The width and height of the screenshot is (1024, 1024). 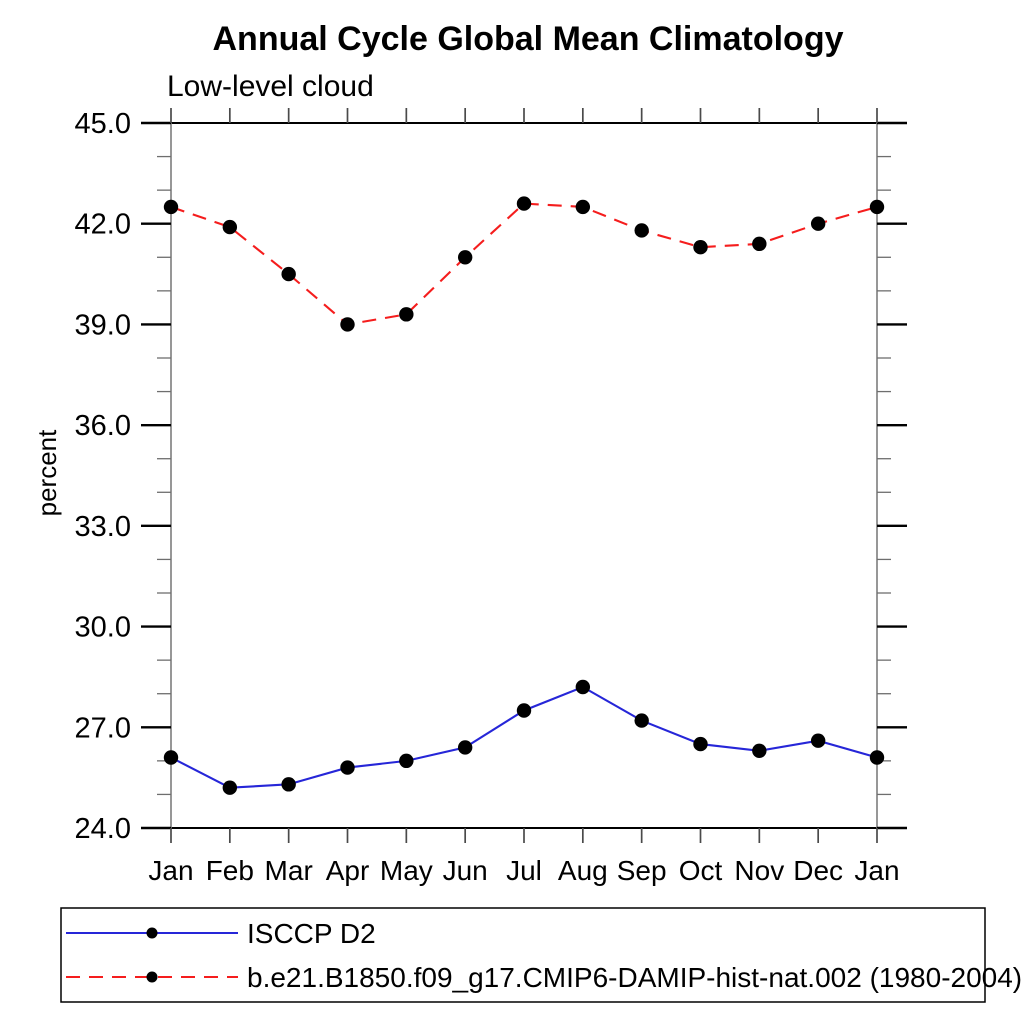 What do you see at coordinates (642, 870) in the screenshot?
I see `x-tick-label: Sep` at bounding box center [642, 870].